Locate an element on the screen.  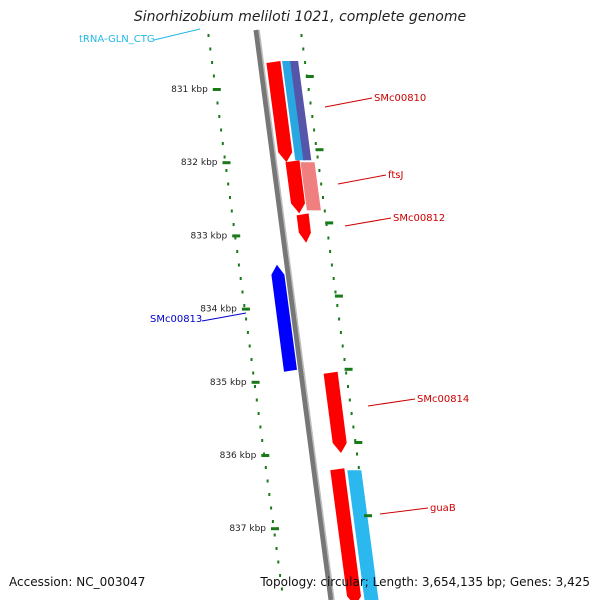
feature-guab-label: guaB is located at coordinates (443, 508).